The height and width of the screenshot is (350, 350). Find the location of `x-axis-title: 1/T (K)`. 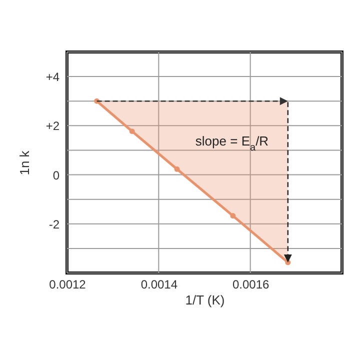

x-axis-title: 1/T (K) is located at coordinates (205, 300).